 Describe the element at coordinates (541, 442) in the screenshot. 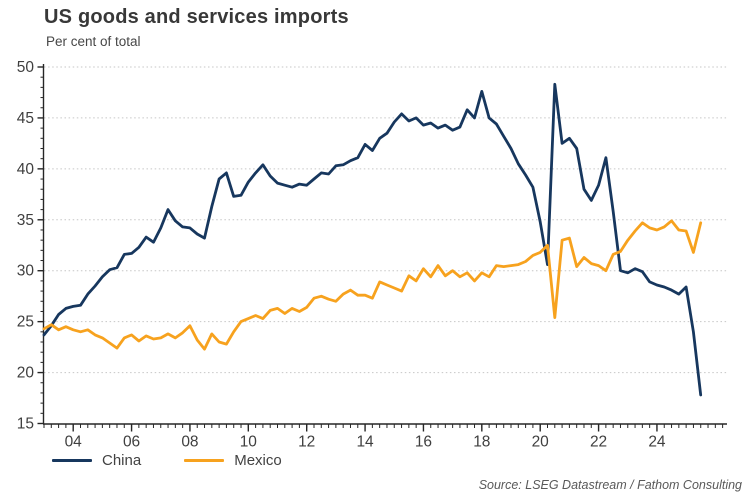

I see `x-axis-label-20: 20` at that location.